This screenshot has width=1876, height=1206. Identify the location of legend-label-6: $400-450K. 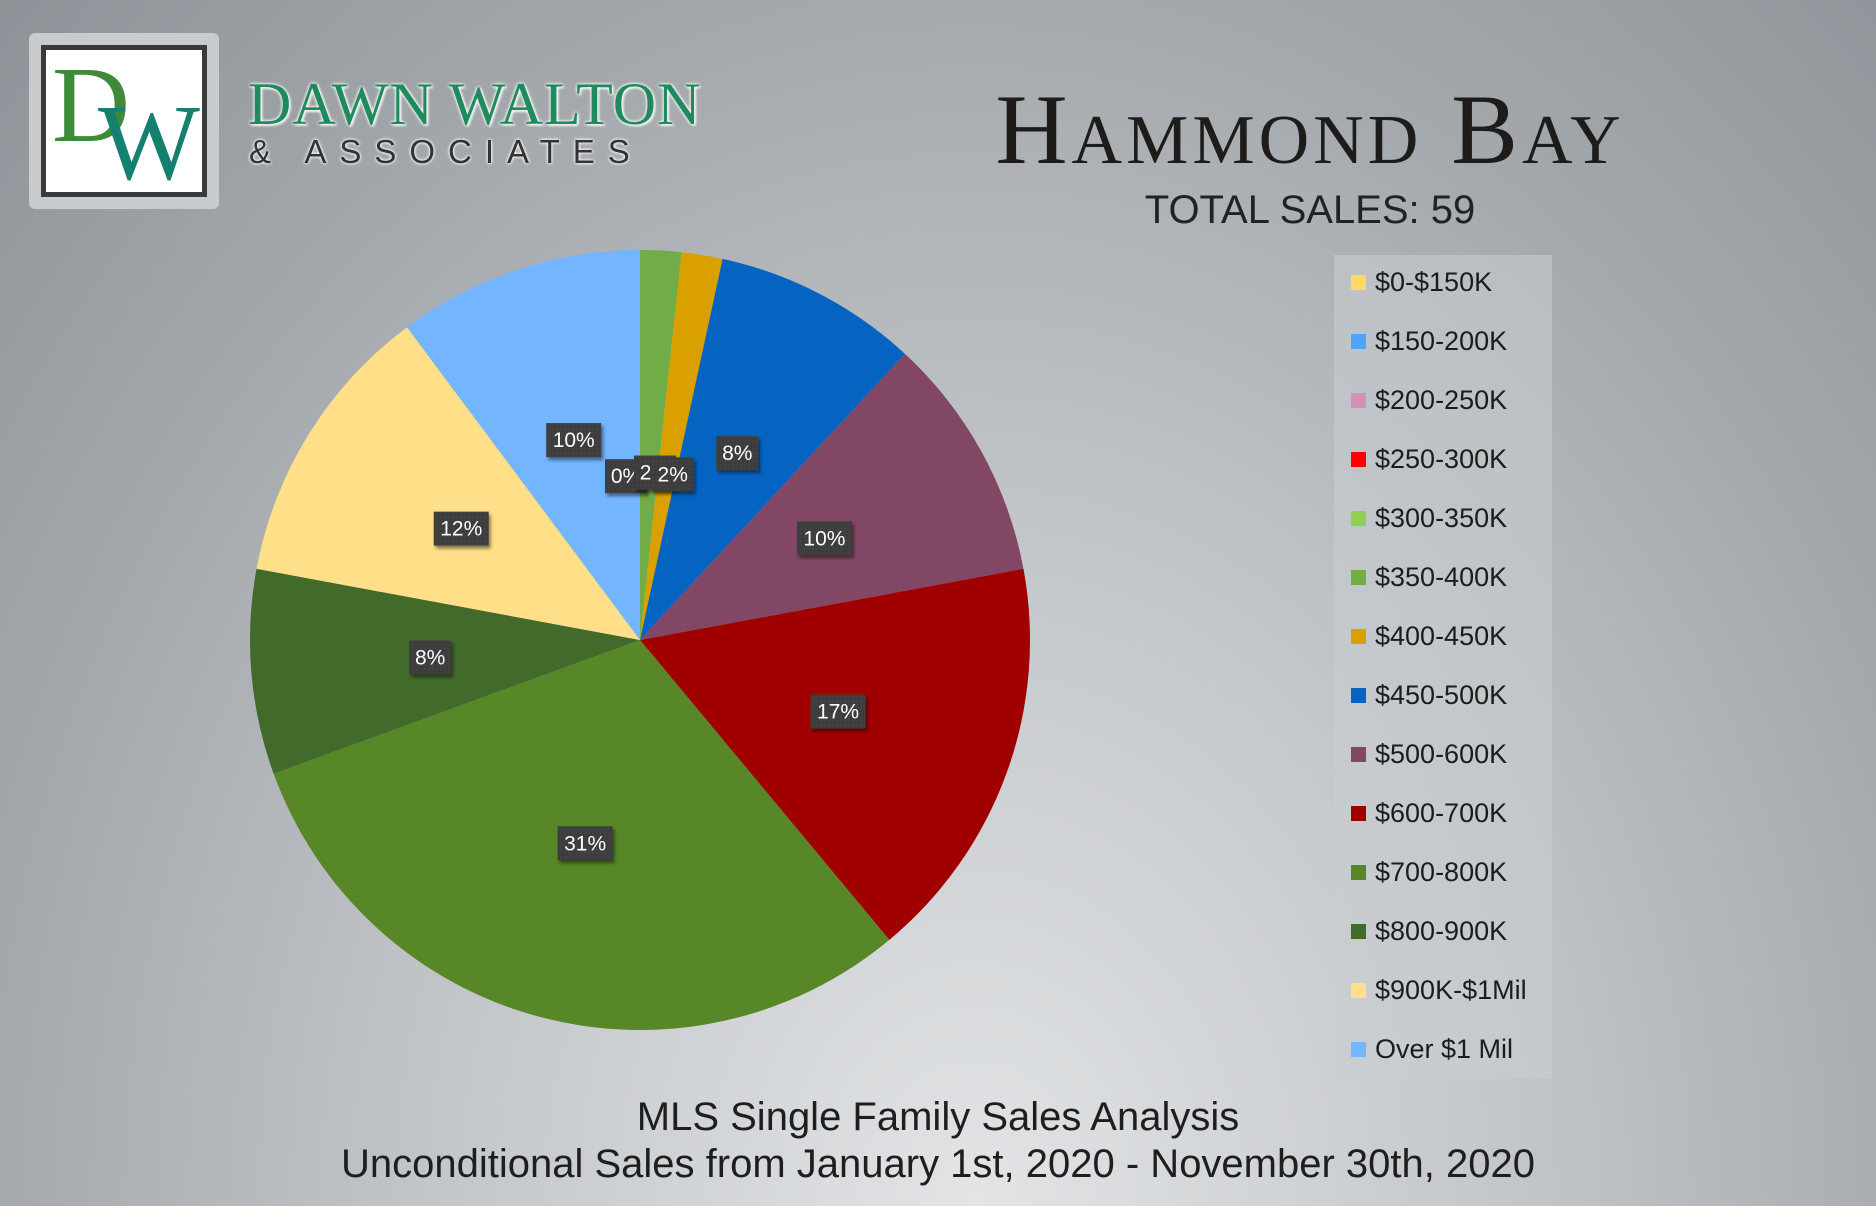
(1441, 636).